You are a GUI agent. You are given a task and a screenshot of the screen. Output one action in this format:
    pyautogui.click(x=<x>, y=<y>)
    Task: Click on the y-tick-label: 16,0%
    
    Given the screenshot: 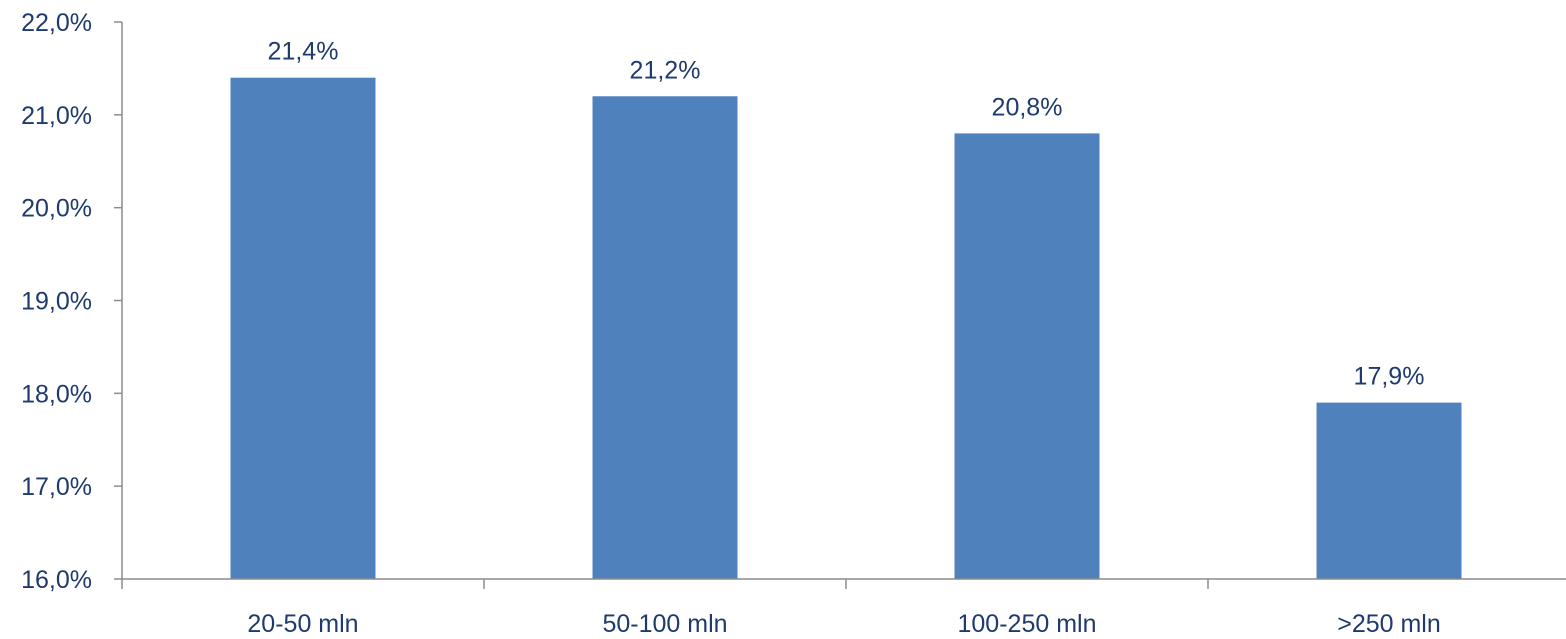 What is the action you would take?
    pyautogui.click(x=56, y=580)
    